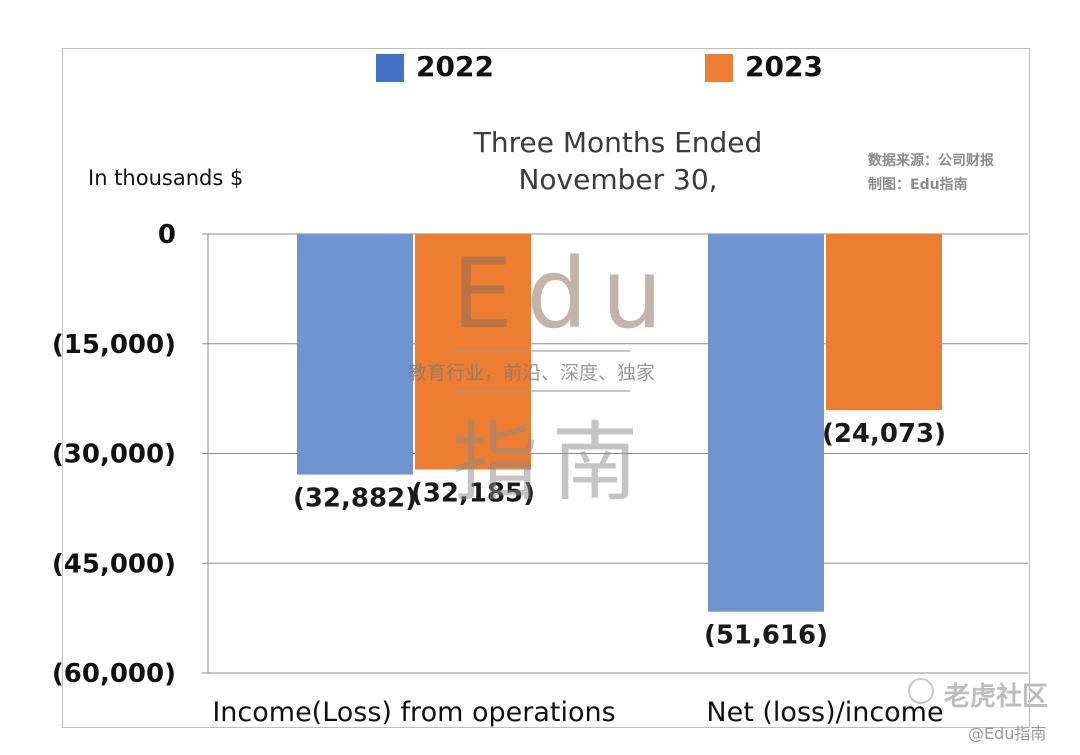 Image resolution: width=1080 pixels, height=755 pixels. Describe the element at coordinates (1007, 733) in the screenshot. I see `corner-brand-handle: @Edu指南` at that location.